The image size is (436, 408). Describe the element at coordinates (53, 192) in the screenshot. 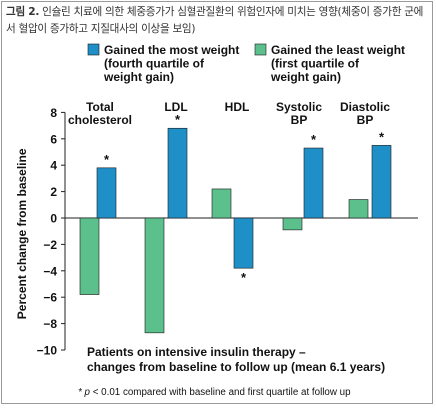

I see `y-tick-label: 2` at that location.